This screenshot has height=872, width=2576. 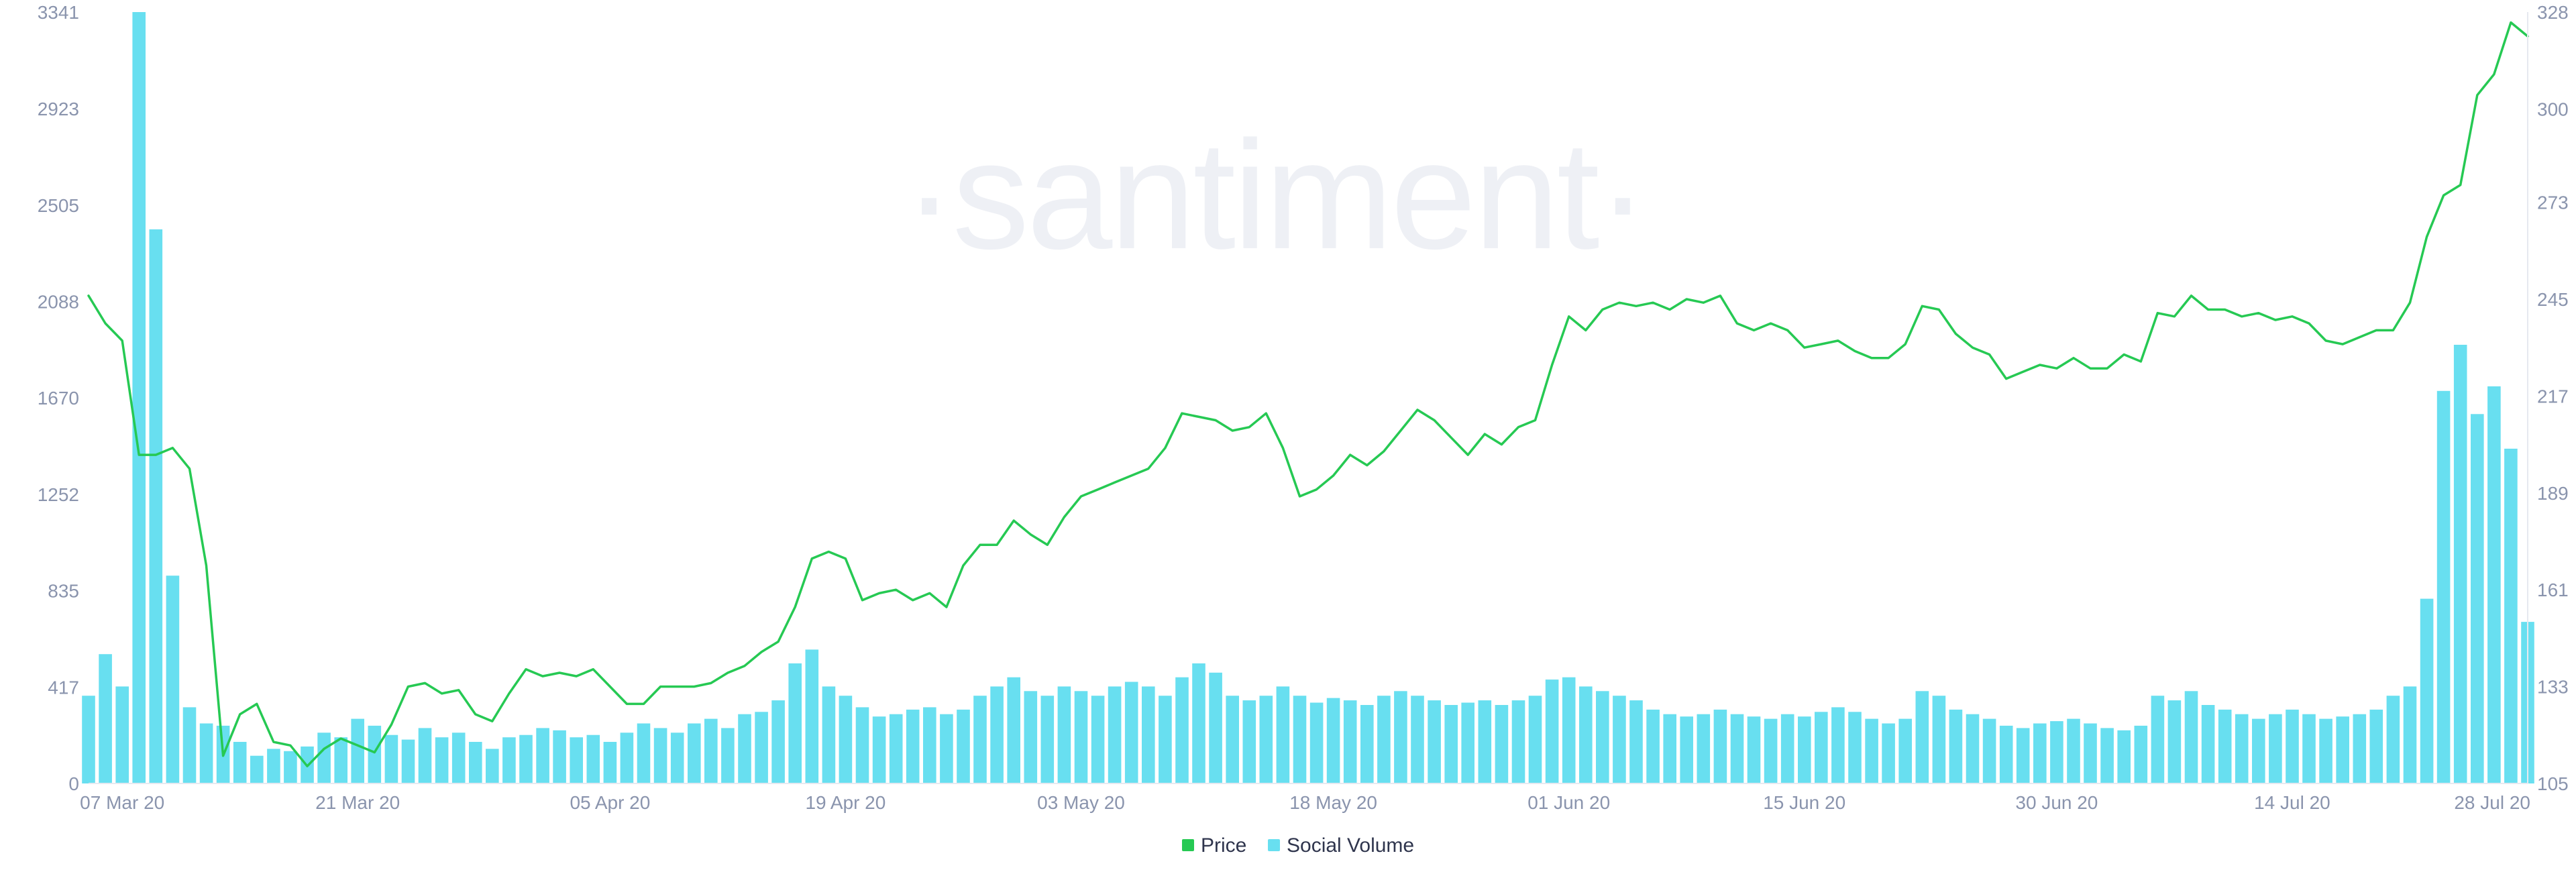 What do you see at coordinates (2553, 396) in the screenshot?
I see `right-axis-tick-label: 217` at bounding box center [2553, 396].